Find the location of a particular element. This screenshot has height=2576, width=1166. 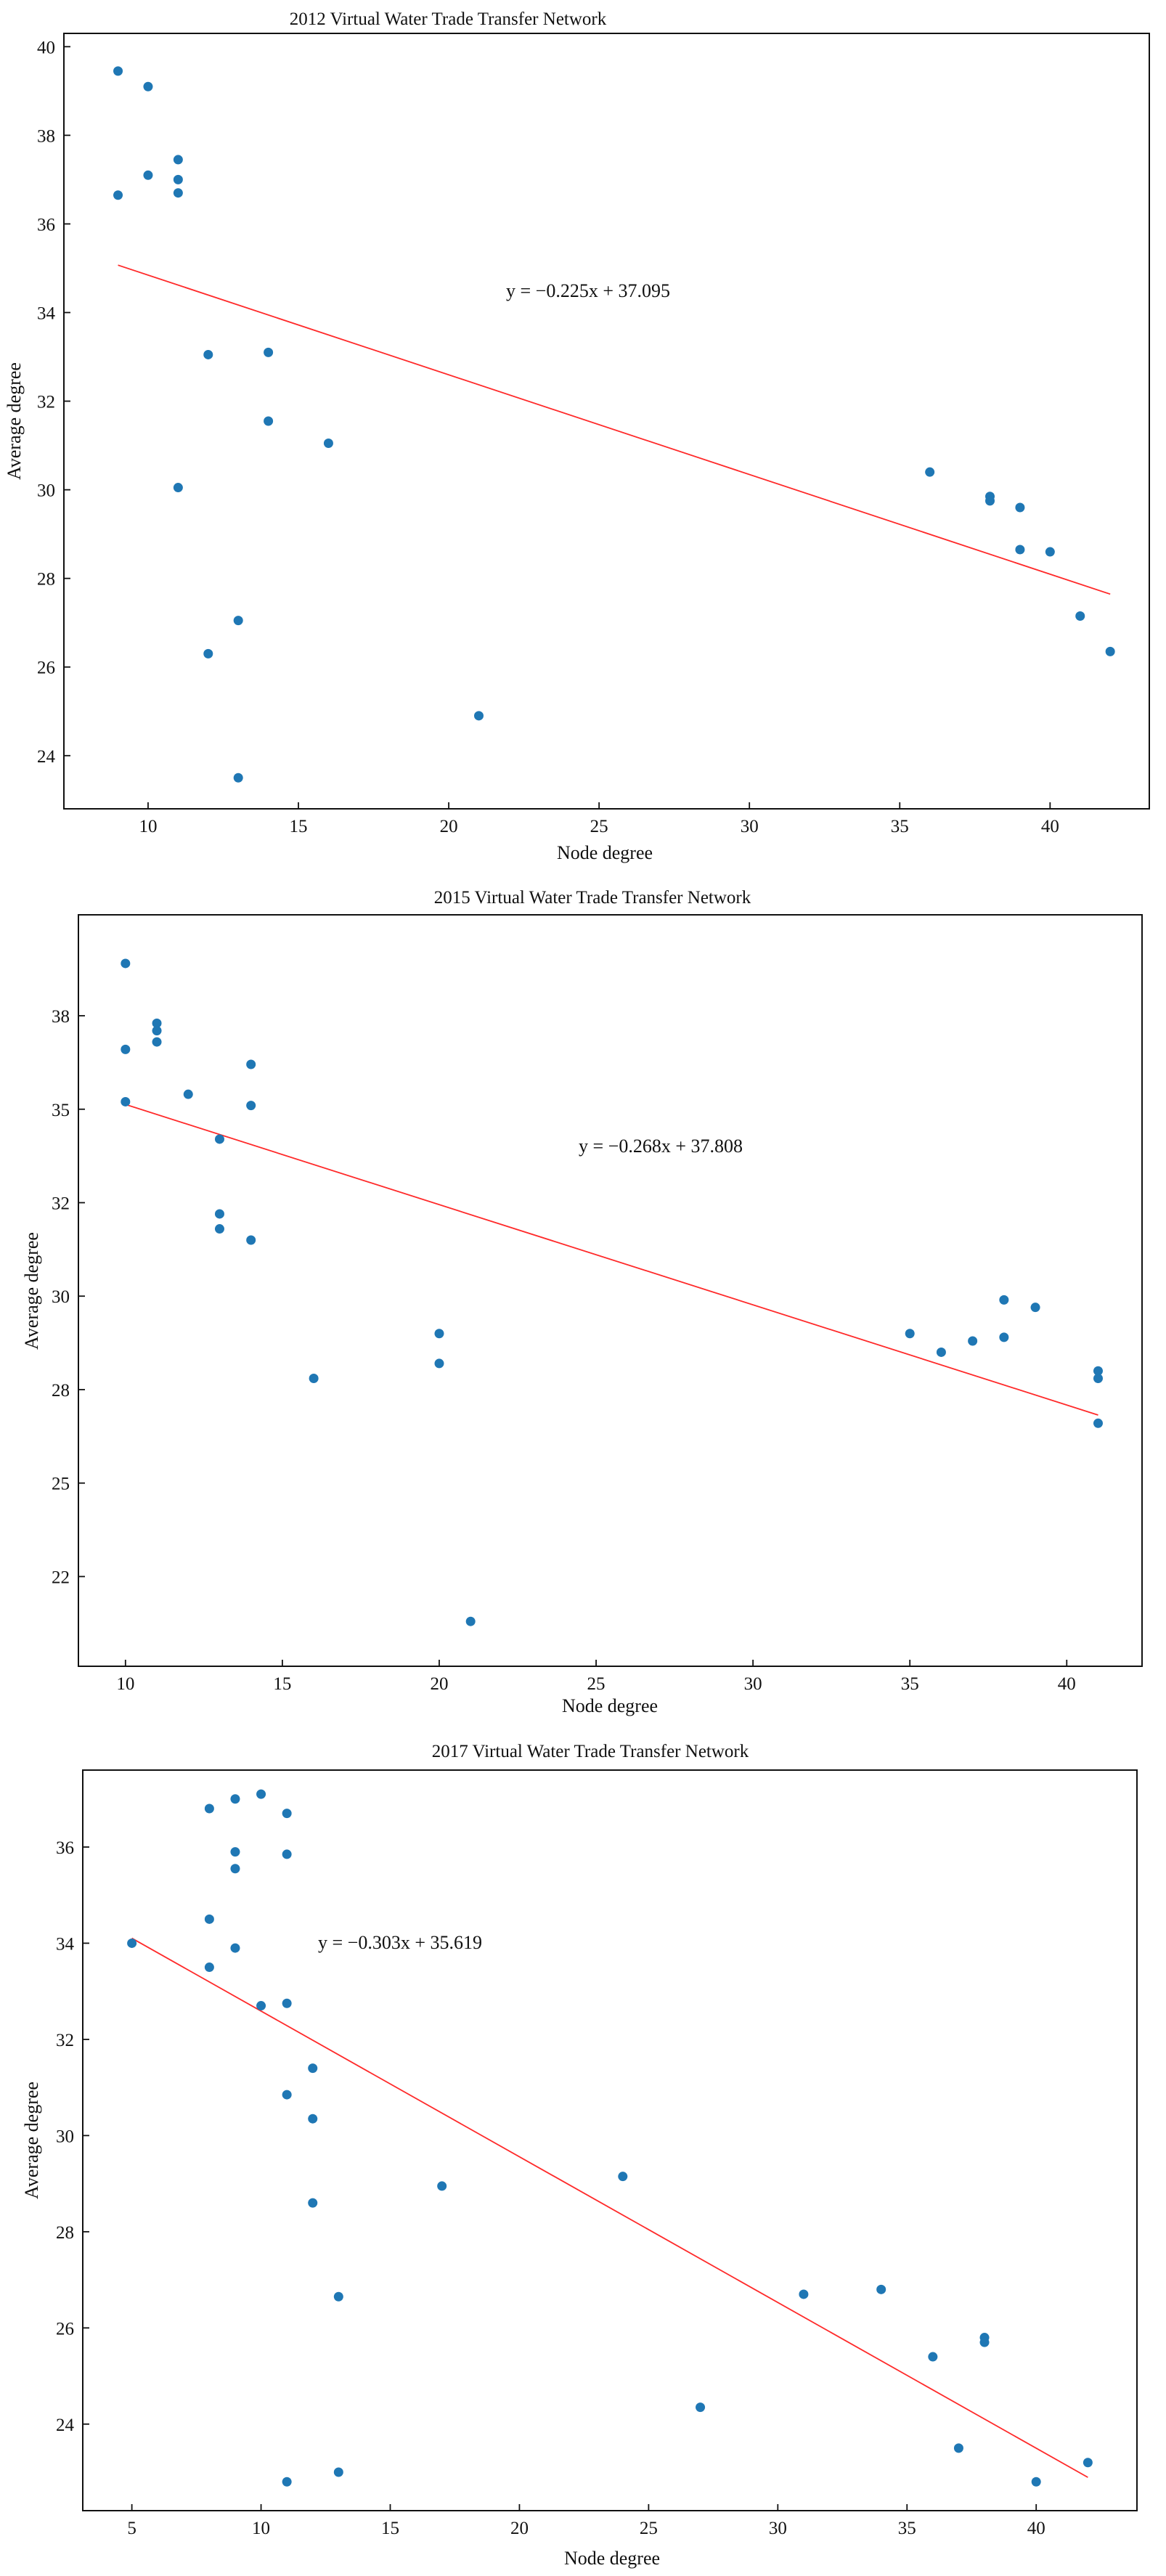

chart-2017-xtick-label: 10 is located at coordinates (261, 2528).